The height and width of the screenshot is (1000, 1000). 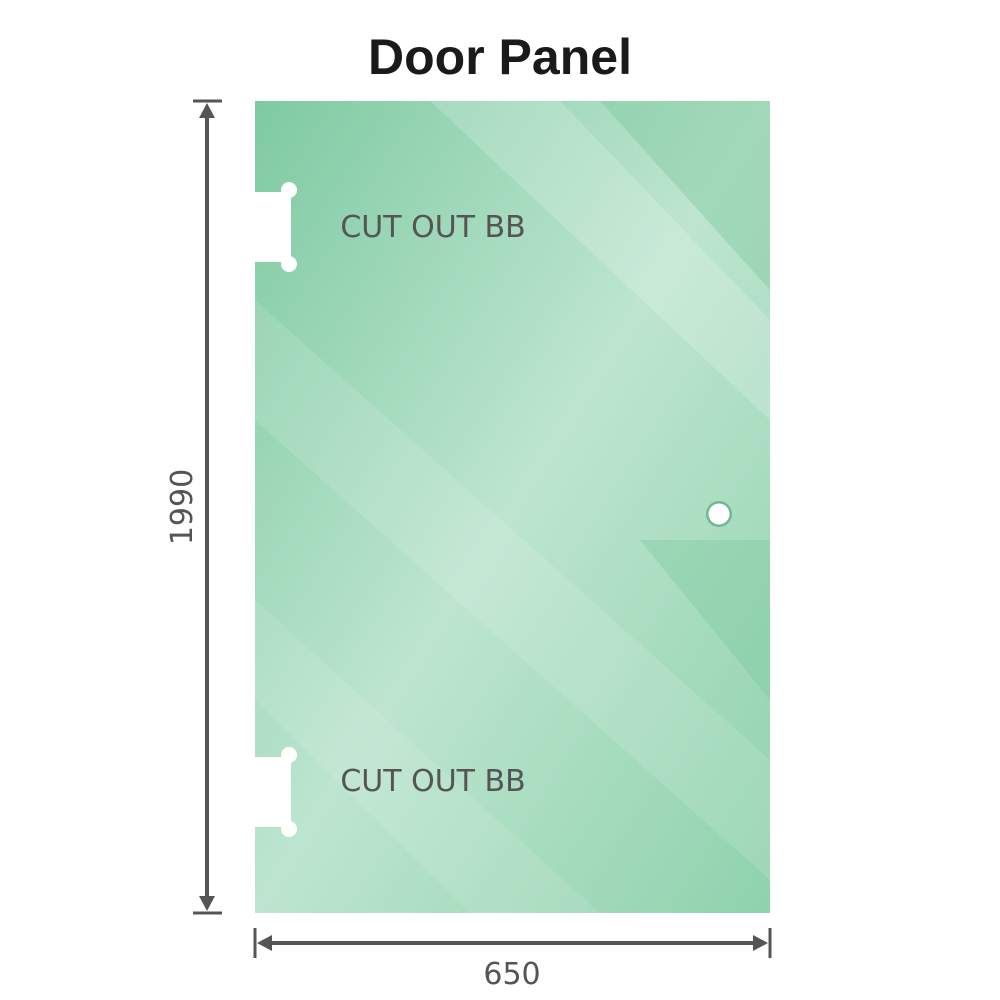 I want to click on height-dimension-label: 1990, so click(x=182, y=507).